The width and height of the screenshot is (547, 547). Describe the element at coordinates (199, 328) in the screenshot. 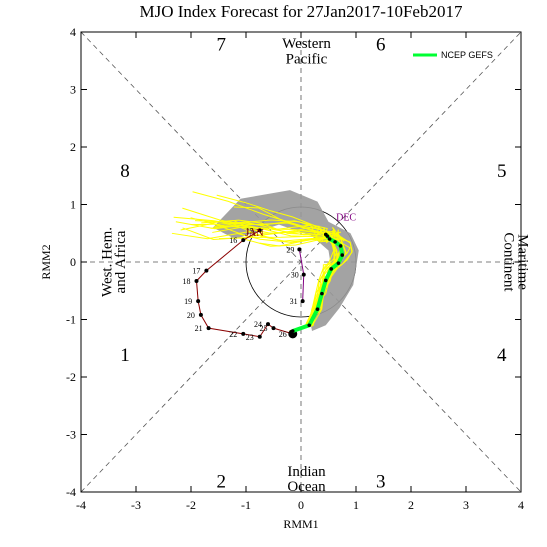

I see `observed-day-label: 21` at that location.